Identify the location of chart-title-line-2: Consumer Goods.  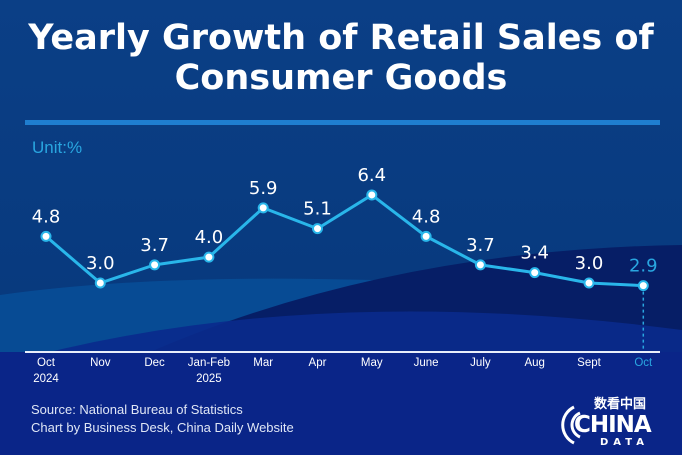
(341, 78).